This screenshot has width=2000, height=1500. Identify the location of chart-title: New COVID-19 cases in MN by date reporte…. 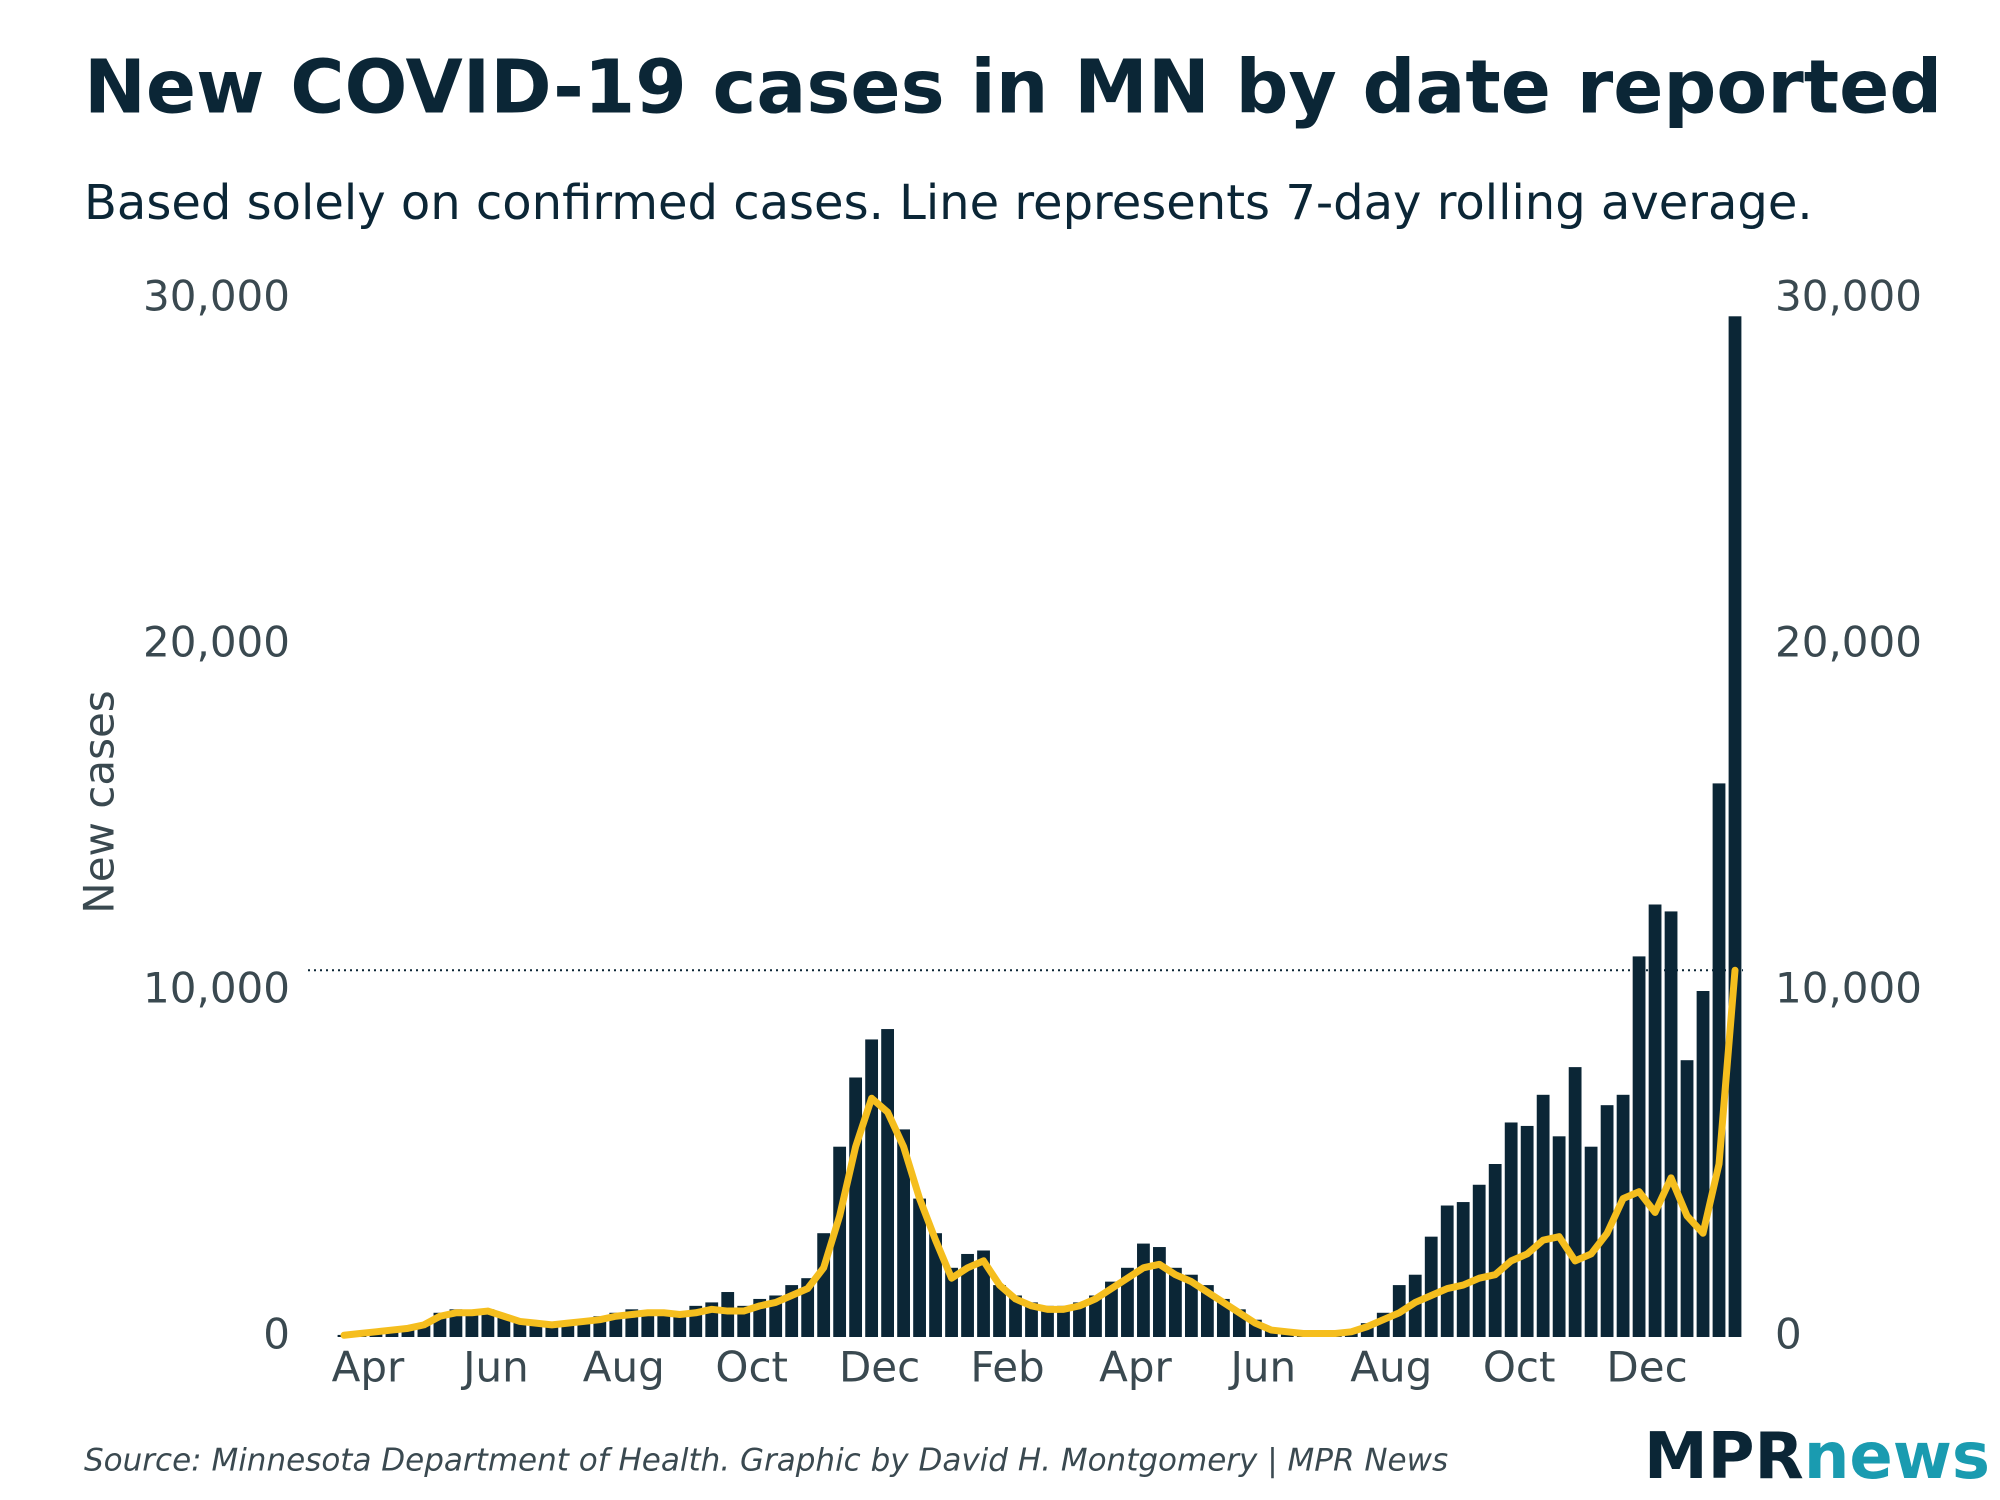
(1013, 88).